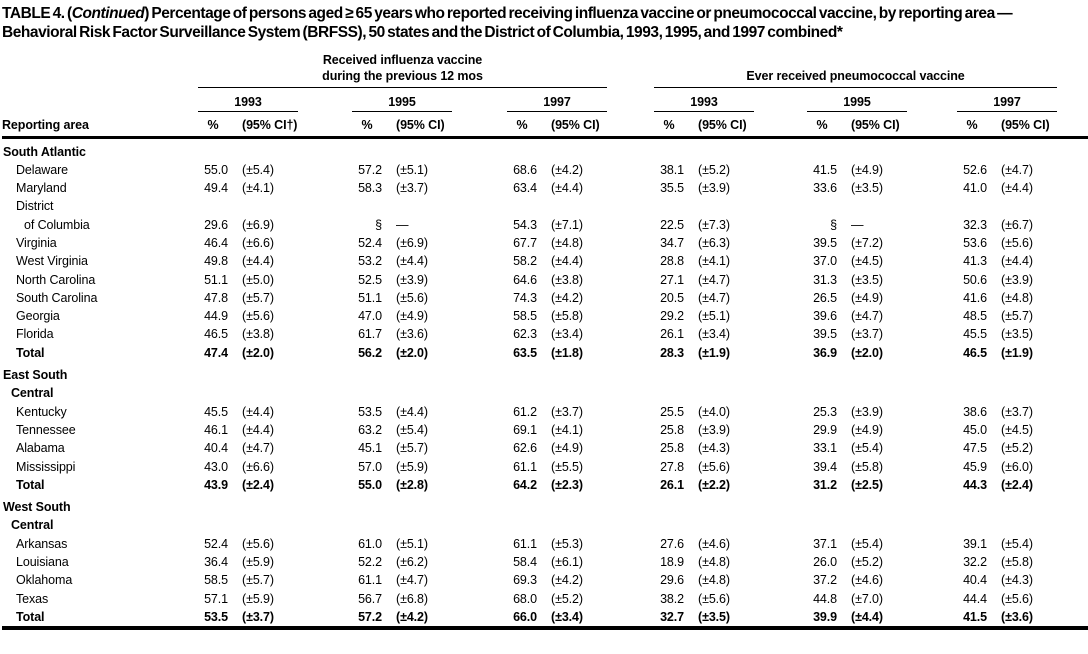 The image size is (1088, 654). I want to click on value-cell: 45.0 (±4.5), so click(982, 430).